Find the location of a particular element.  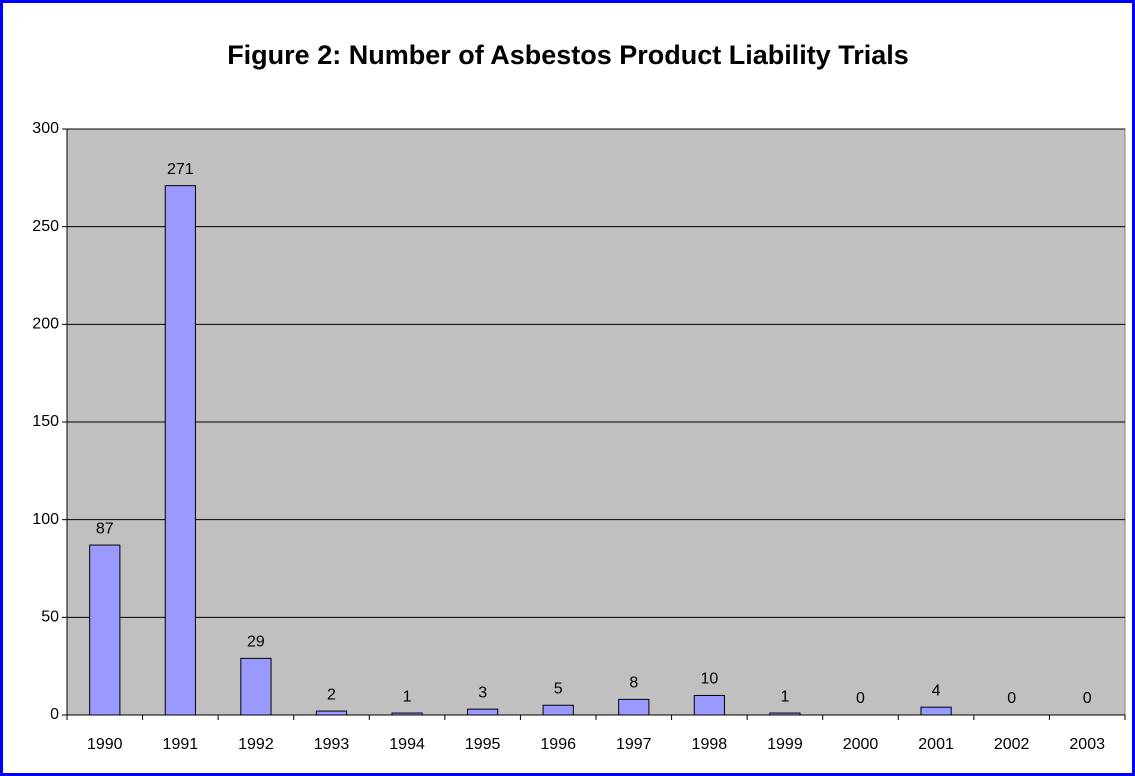

x-tick-label: 1995 is located at coordinates (483, 744).